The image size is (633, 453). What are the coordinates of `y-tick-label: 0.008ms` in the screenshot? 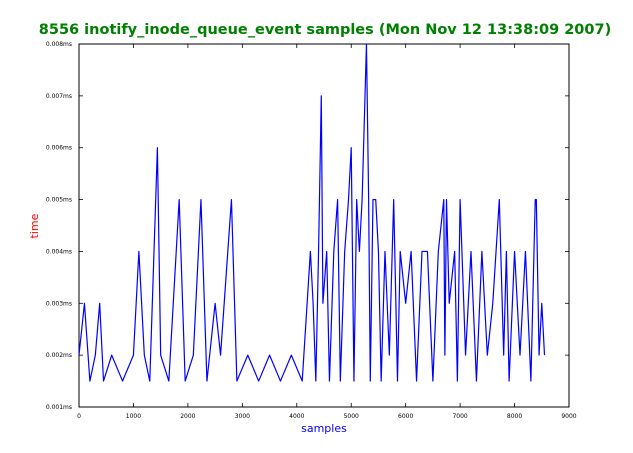 It's located at (59, 44).